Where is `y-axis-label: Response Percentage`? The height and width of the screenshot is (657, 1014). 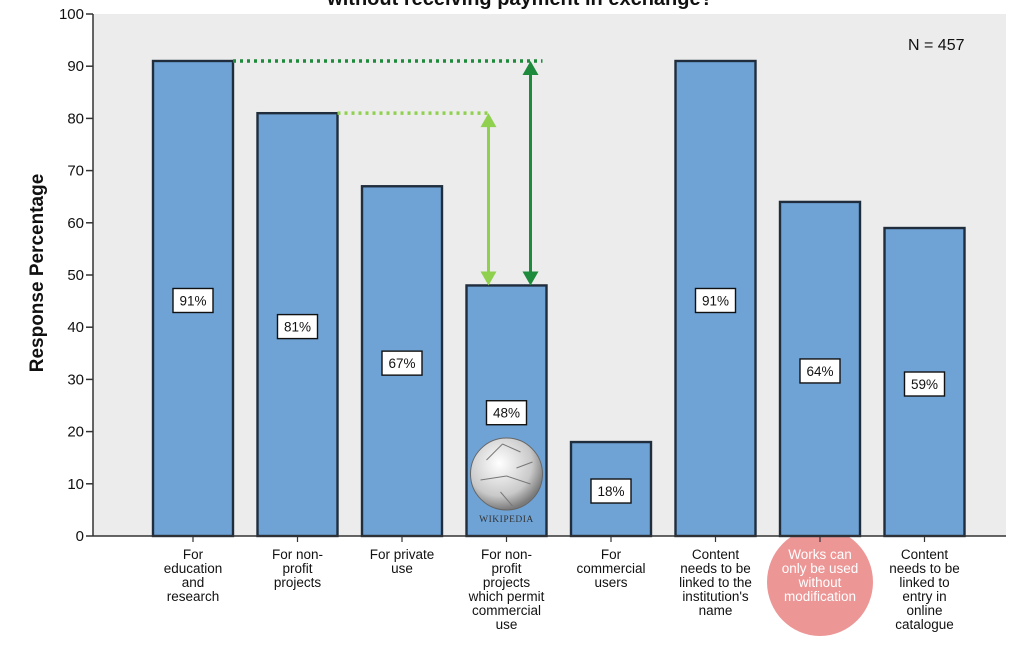 y-axis-label: Response Percentage is located at coordinates (37, 273).